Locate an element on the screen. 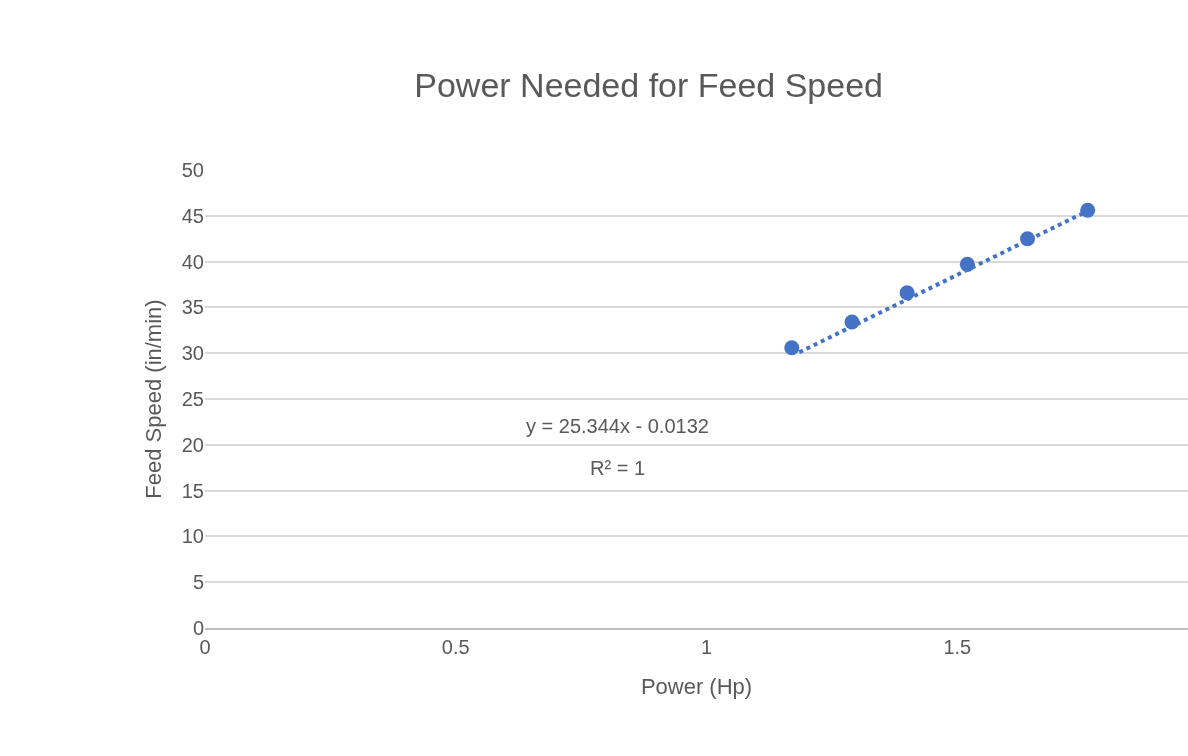 Image resolution: width=1188 pixels, height=756 pixels. y-tick-label: 5 is located at coordinates (198, 582).